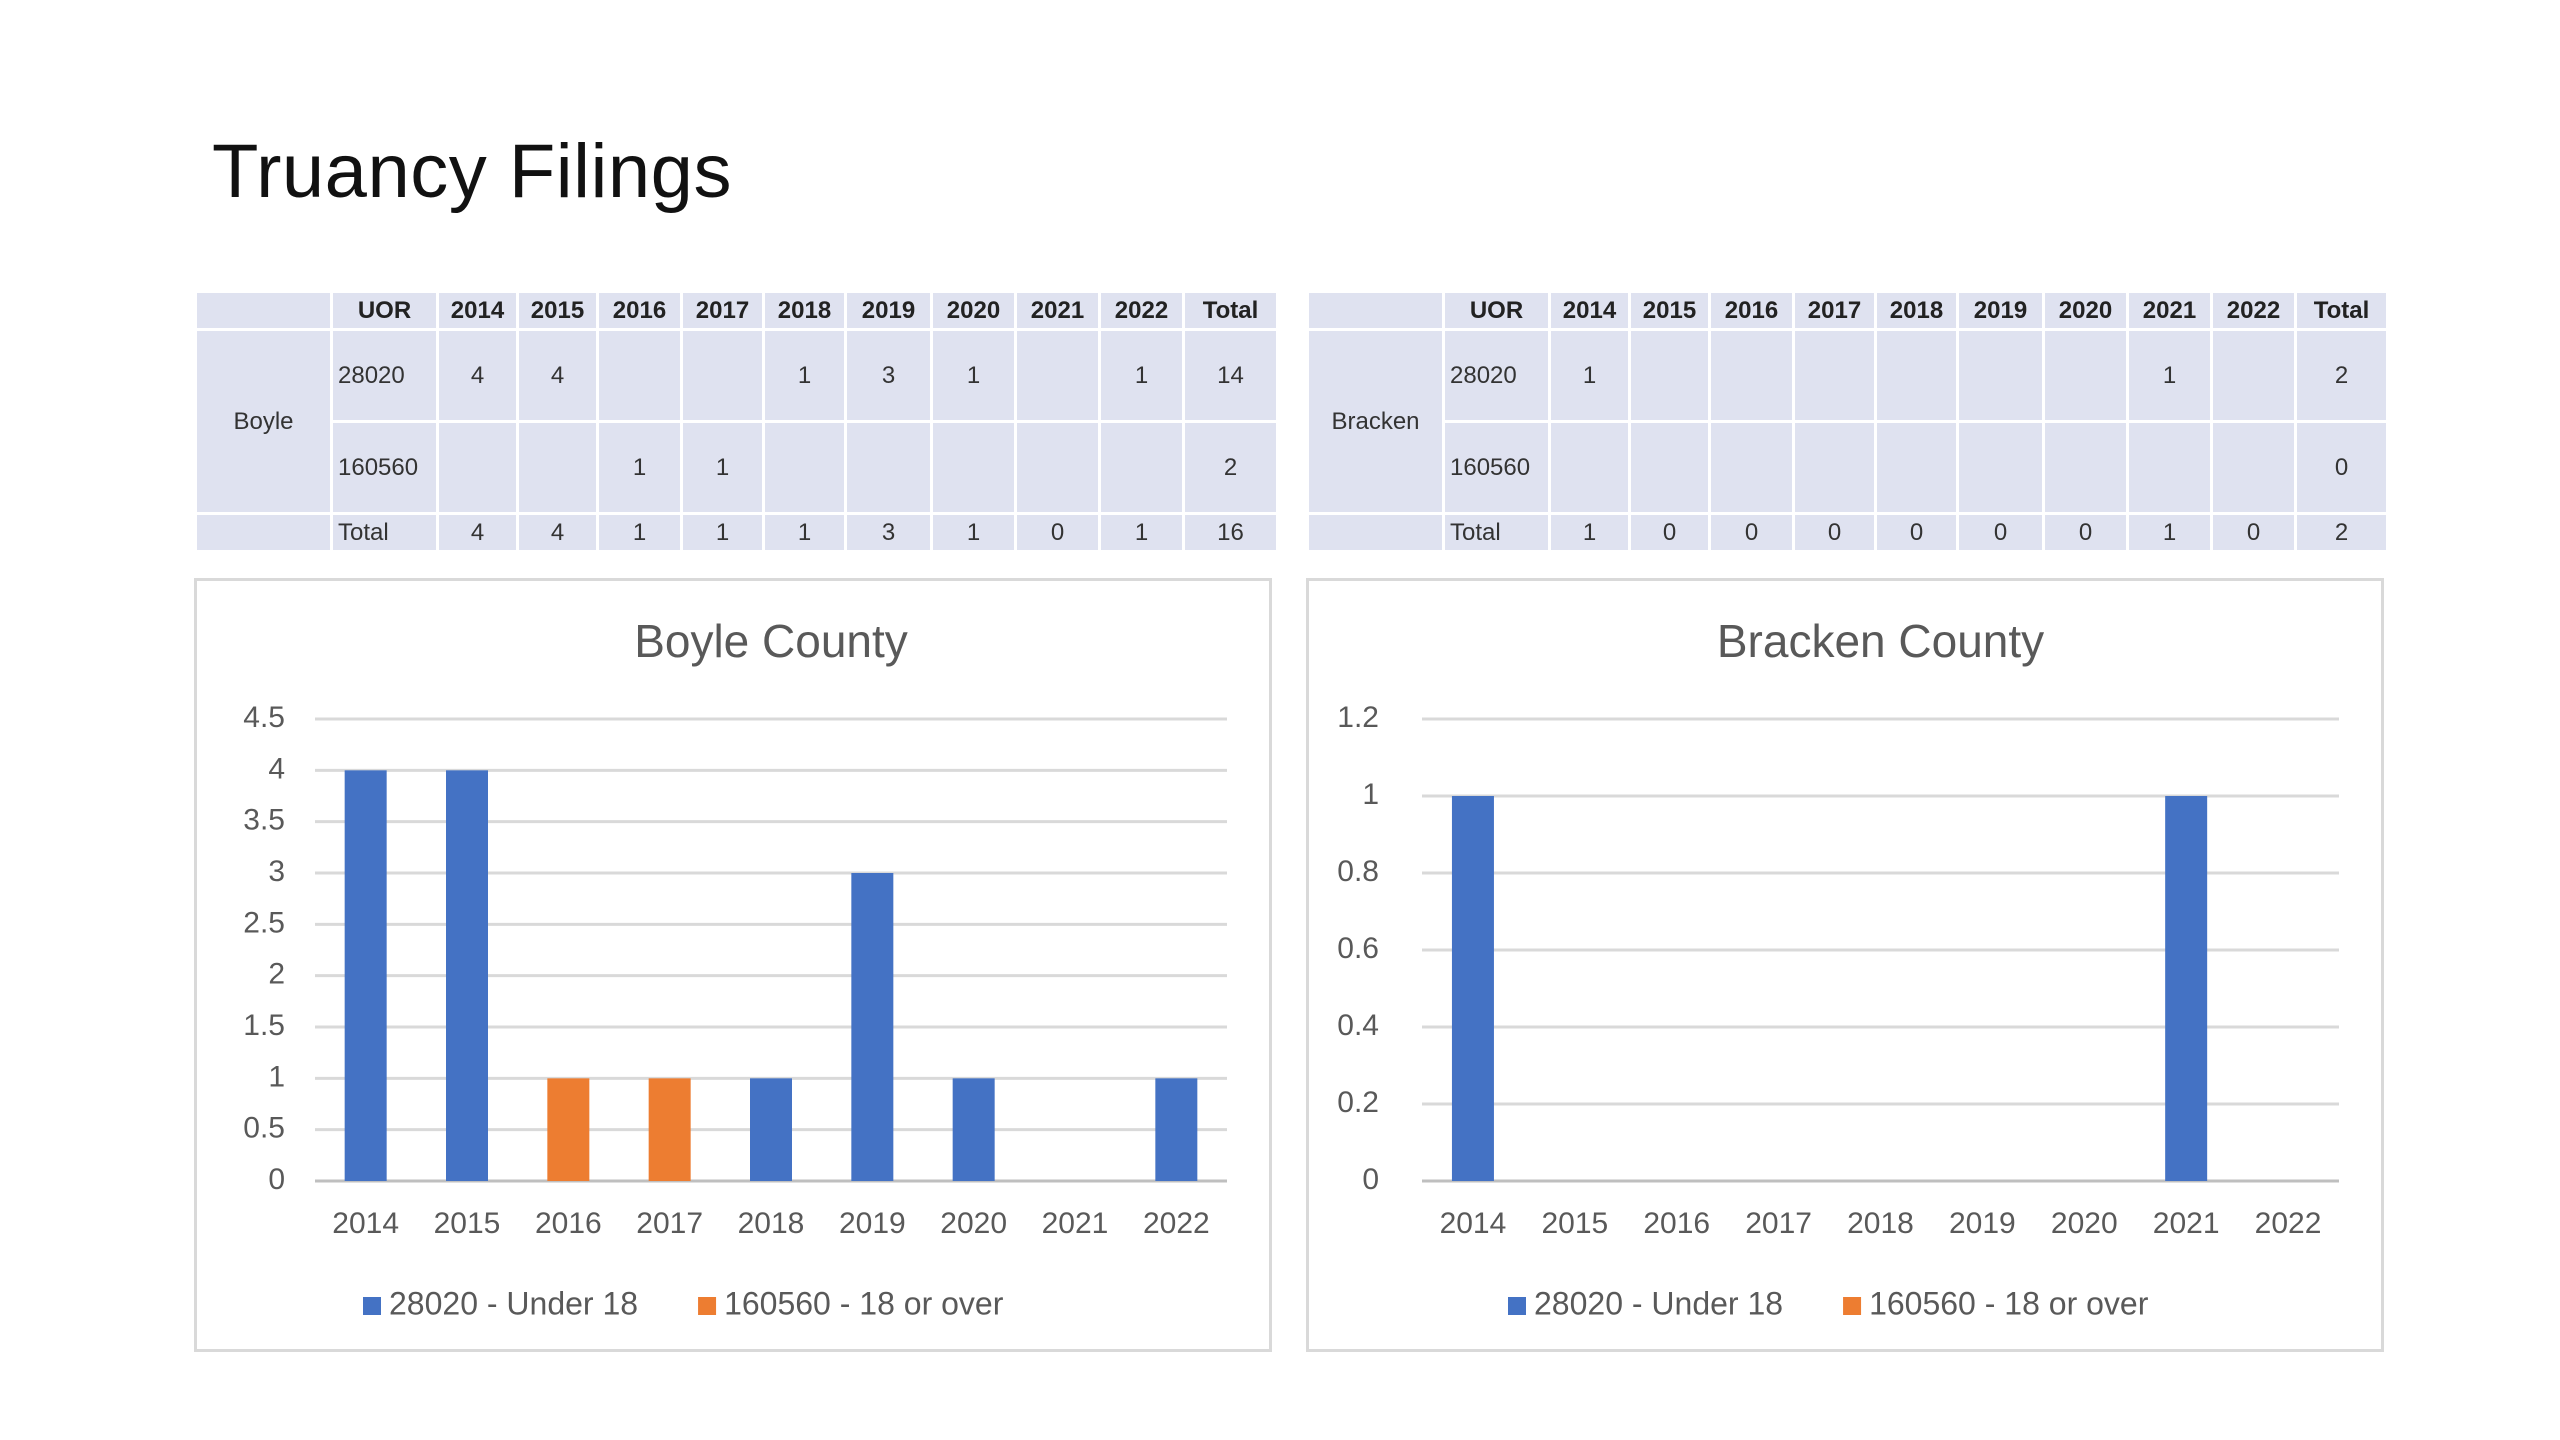  Describe the element at coordinates (1141, 310) in the screenshot. I see `column-header: 2022` at that location.